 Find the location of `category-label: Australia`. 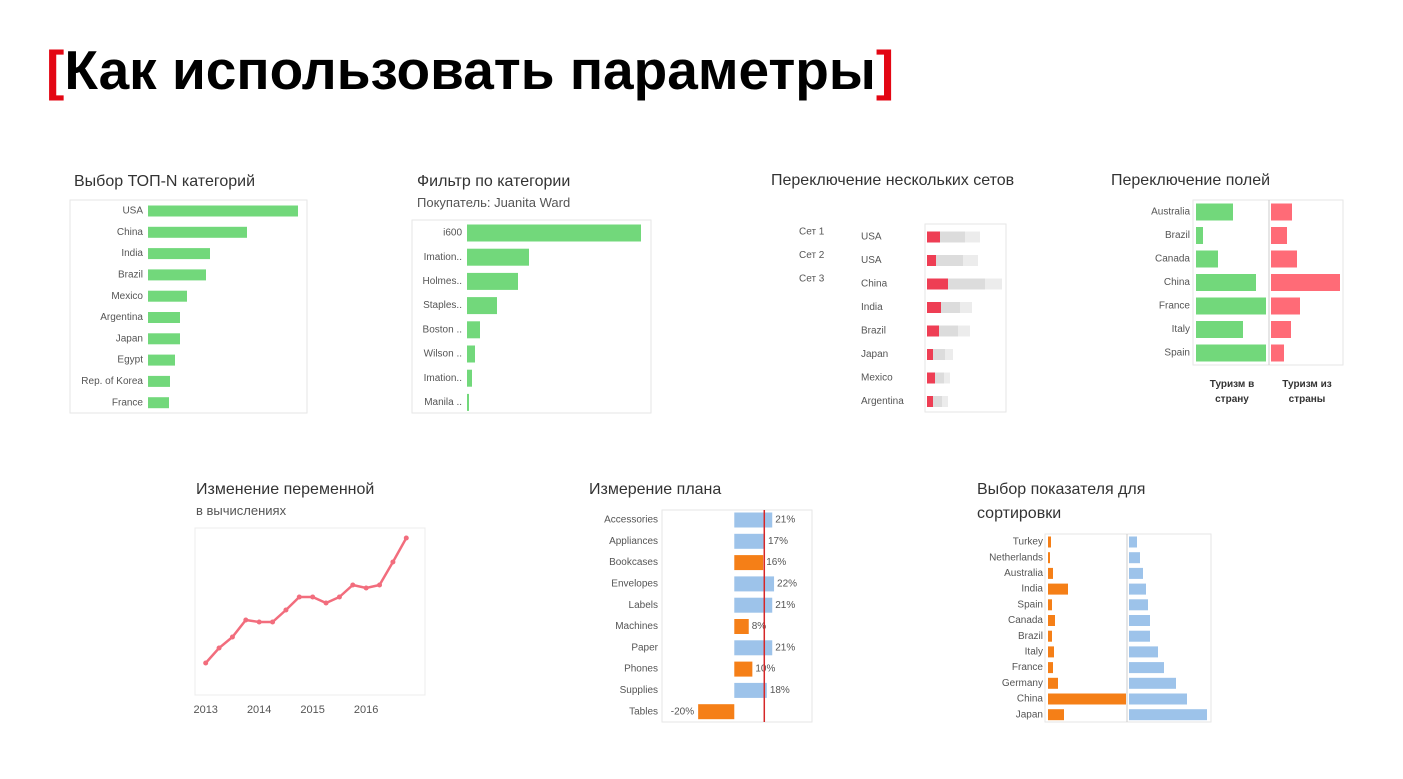

category-label: Australia is located at coordinates (1023, 573).